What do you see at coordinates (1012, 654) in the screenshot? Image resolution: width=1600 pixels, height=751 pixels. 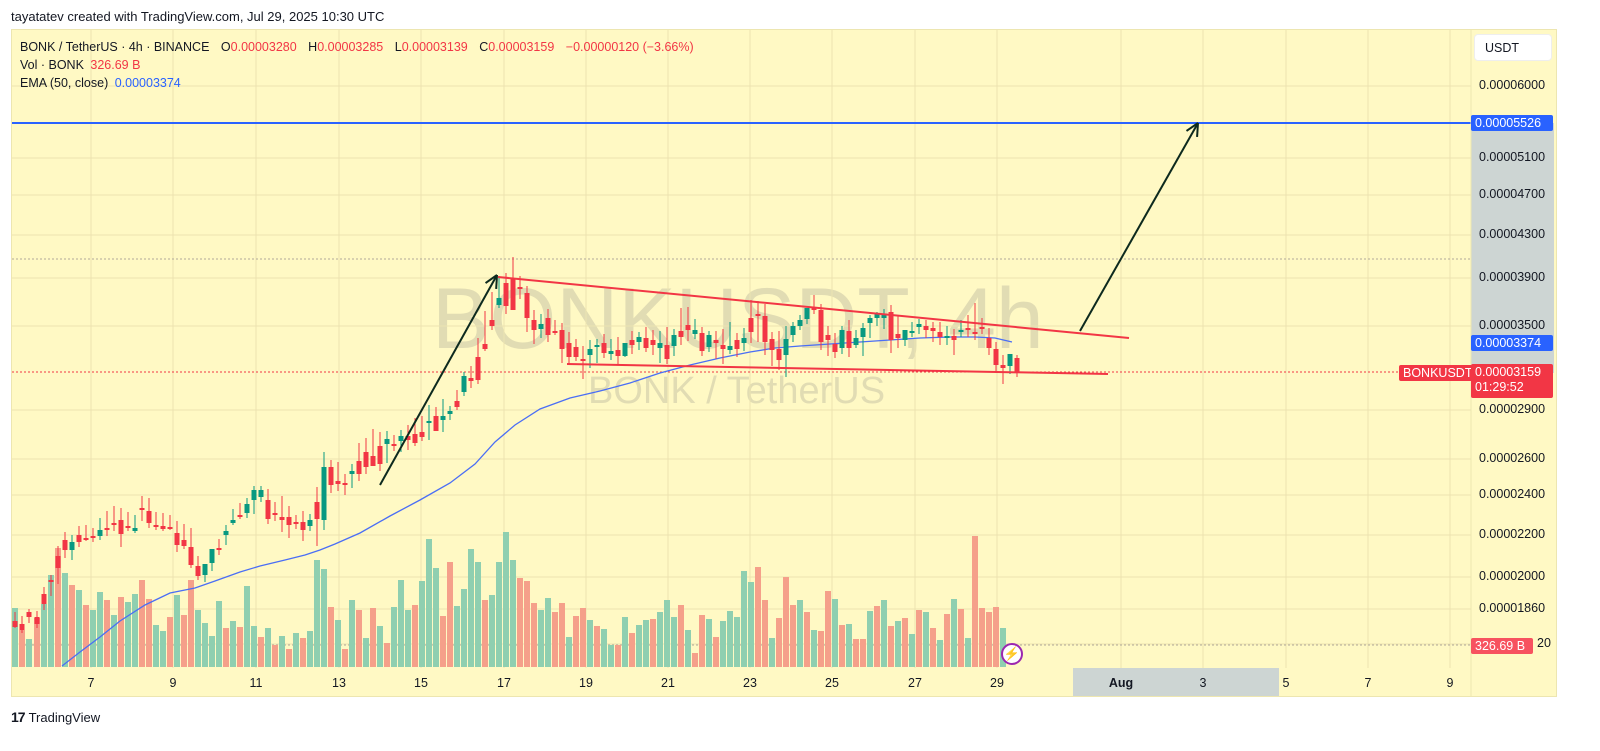 I see `lightning-icon: ⚡` at bounding box center [1012, 654].